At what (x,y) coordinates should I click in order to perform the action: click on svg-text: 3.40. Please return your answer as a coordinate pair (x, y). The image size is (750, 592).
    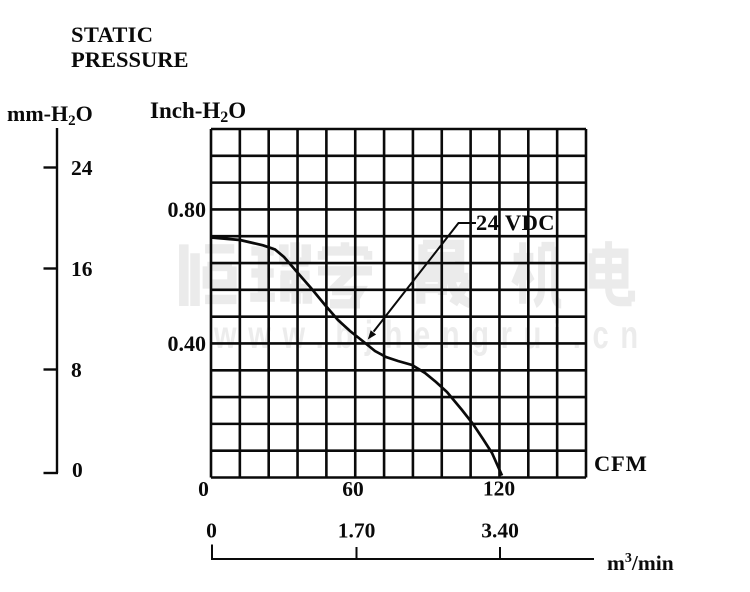
    Looking at the image, I should click on (500, 531).